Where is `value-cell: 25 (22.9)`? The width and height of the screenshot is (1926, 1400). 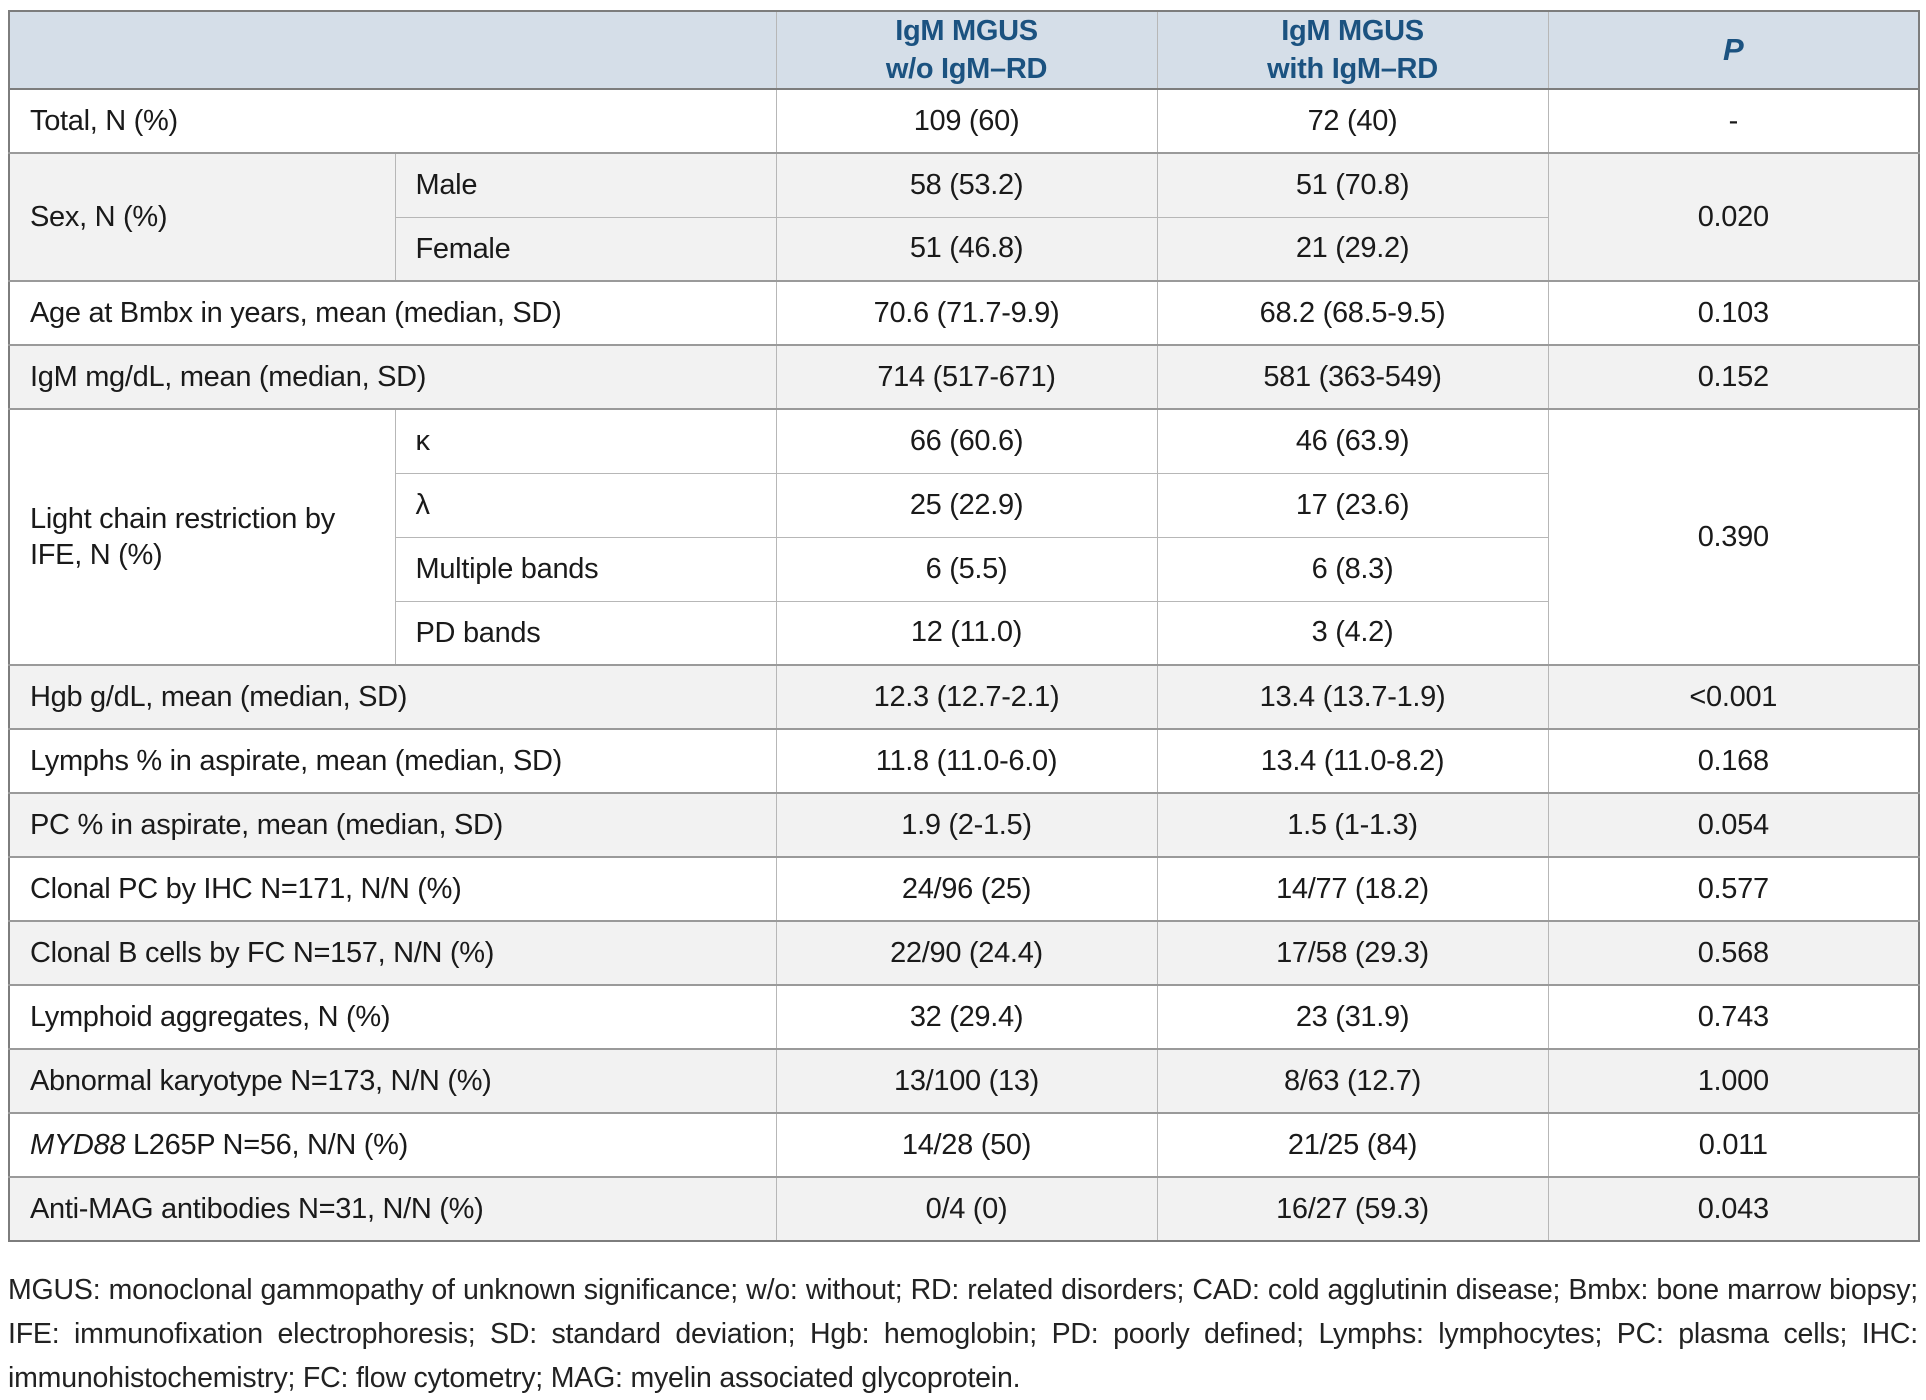 value-cell: 25 (22.9) is located at coordinates (966, 504).